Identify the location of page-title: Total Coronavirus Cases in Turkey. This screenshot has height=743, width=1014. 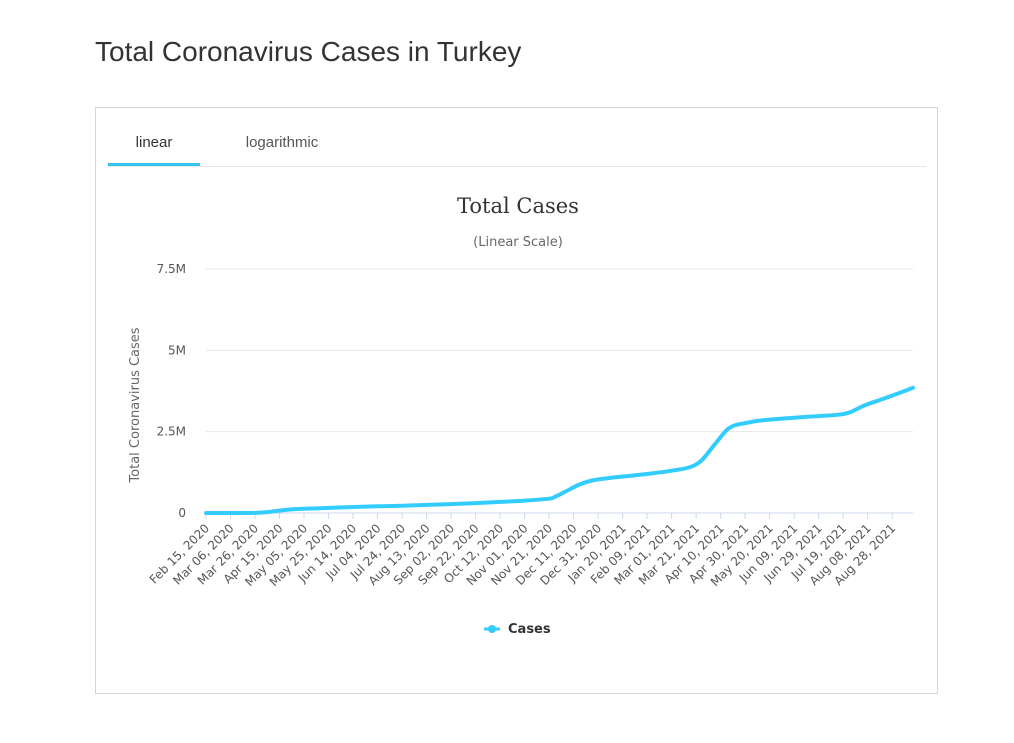
(308, 51).